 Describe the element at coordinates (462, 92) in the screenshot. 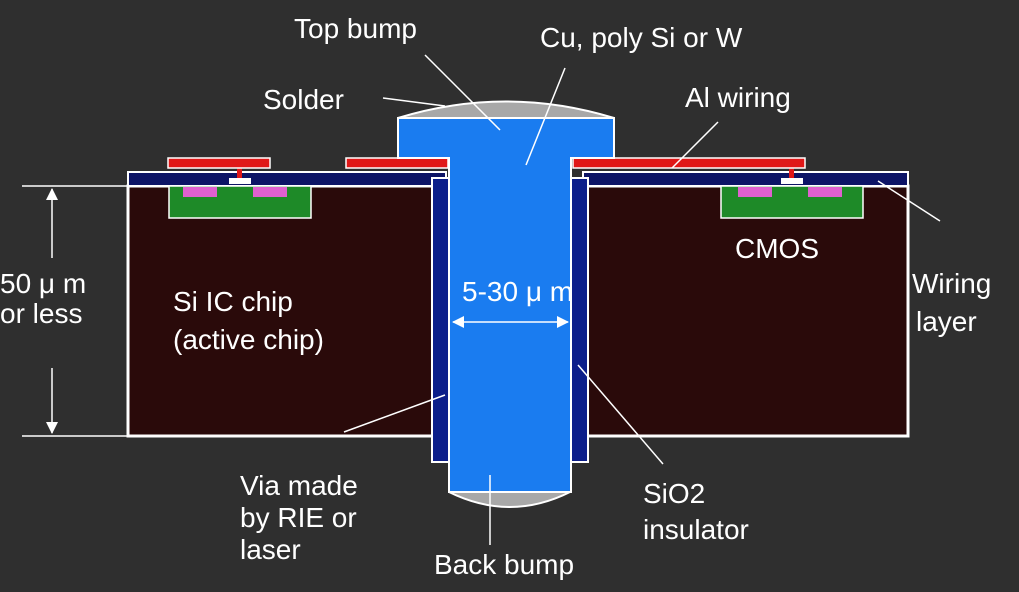

I see `leader-top-bump` at that location.